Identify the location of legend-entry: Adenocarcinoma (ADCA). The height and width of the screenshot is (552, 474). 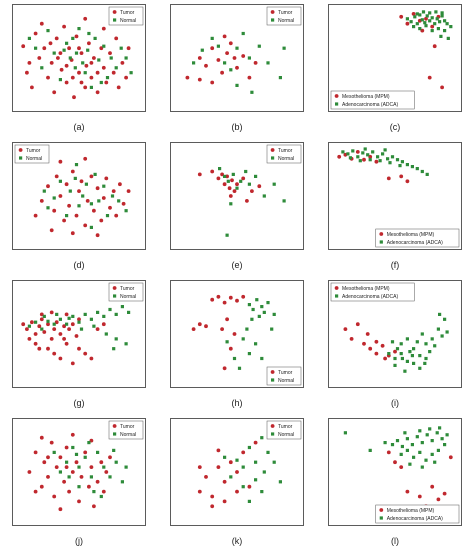
(415, 243).